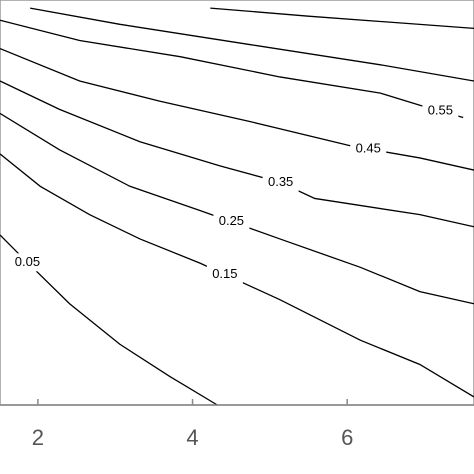 The width and height of the screenshot is (474, 474). What do you see at coordinates (38, 437) in the screenshot?
I see `x-tick-label: 2` at bounding box center [38, 437].